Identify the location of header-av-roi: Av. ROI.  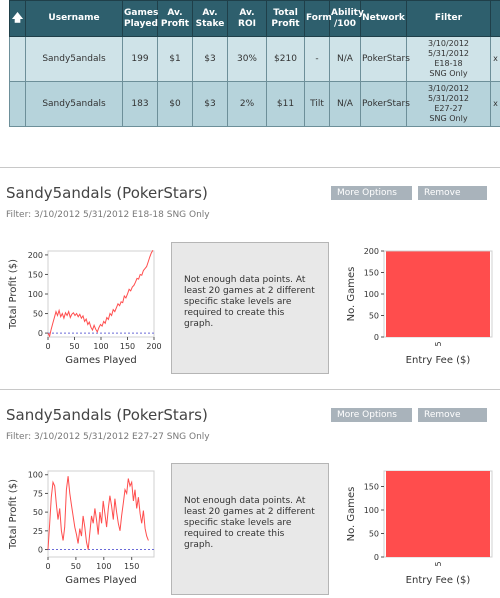
(247, 18).